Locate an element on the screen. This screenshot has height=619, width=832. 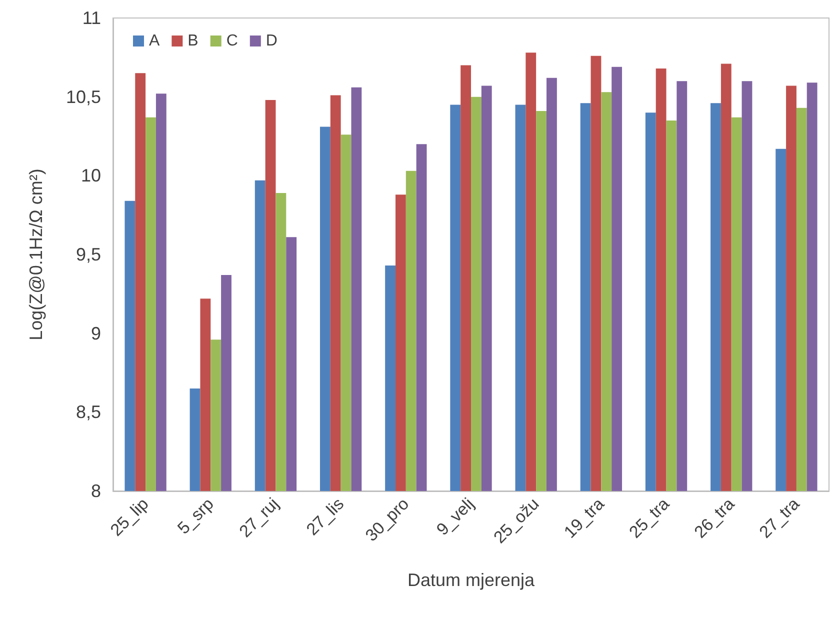
y-tick-label: 10 is located at coordinates (90, 176).